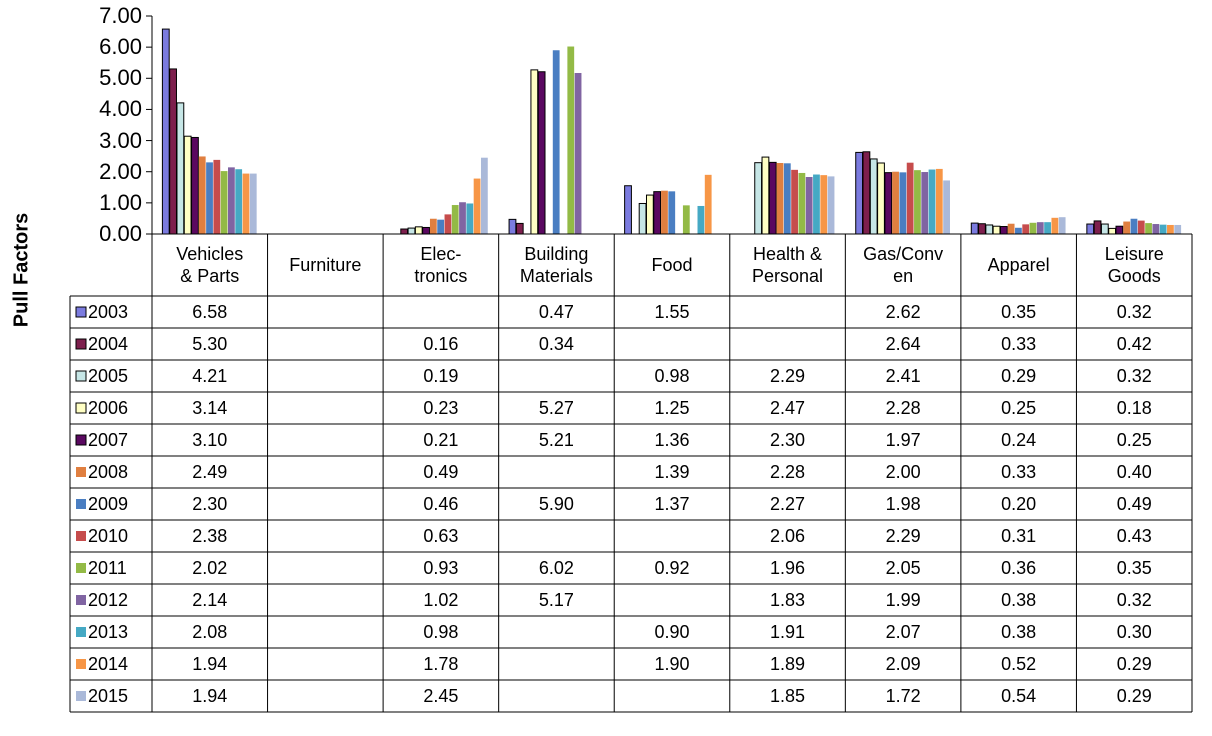  I want to click on legend-label: 2014, so click(108, 664).